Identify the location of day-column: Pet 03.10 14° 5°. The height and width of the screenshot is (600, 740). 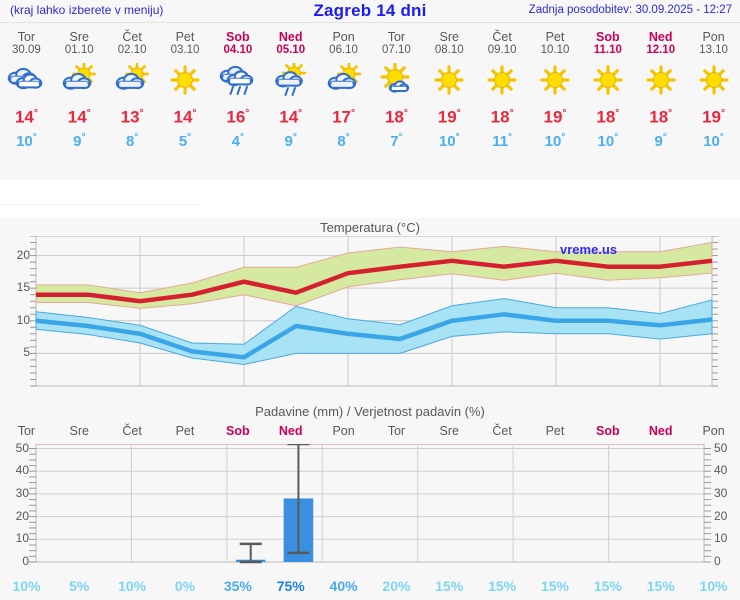
(185, 87).